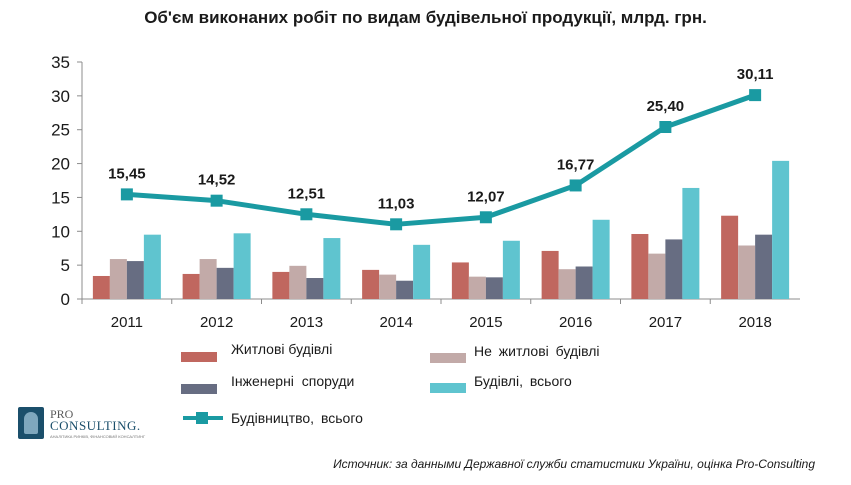  What do you see at coordinates (486, 196) in the screenshot?
I see `data-label-2015: 12,07` at bounding box center [486, 196].